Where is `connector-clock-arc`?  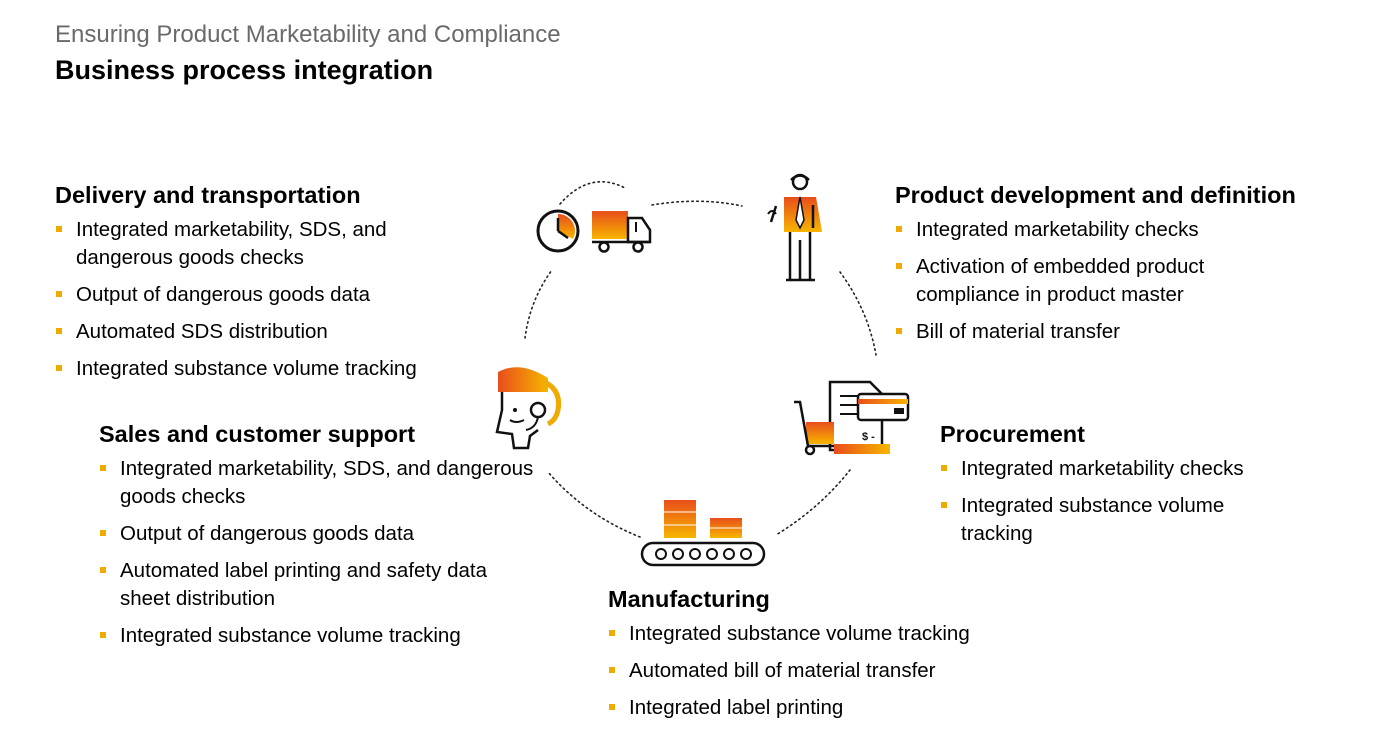
connector-clock-arc is located at coordinates (592, 192).